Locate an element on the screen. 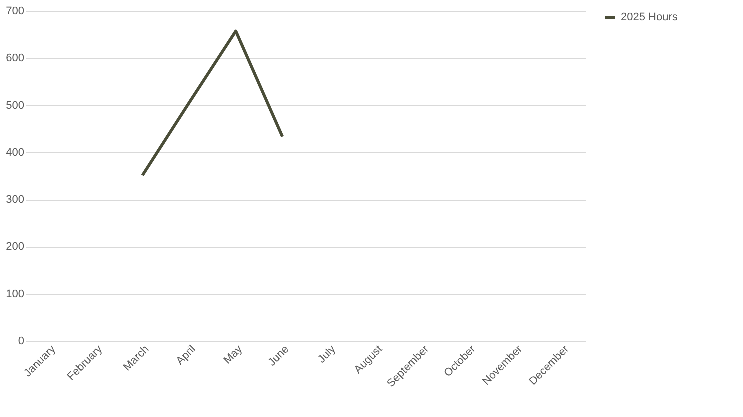  y-tick-label: 300 is located at coordinates (15, 200).